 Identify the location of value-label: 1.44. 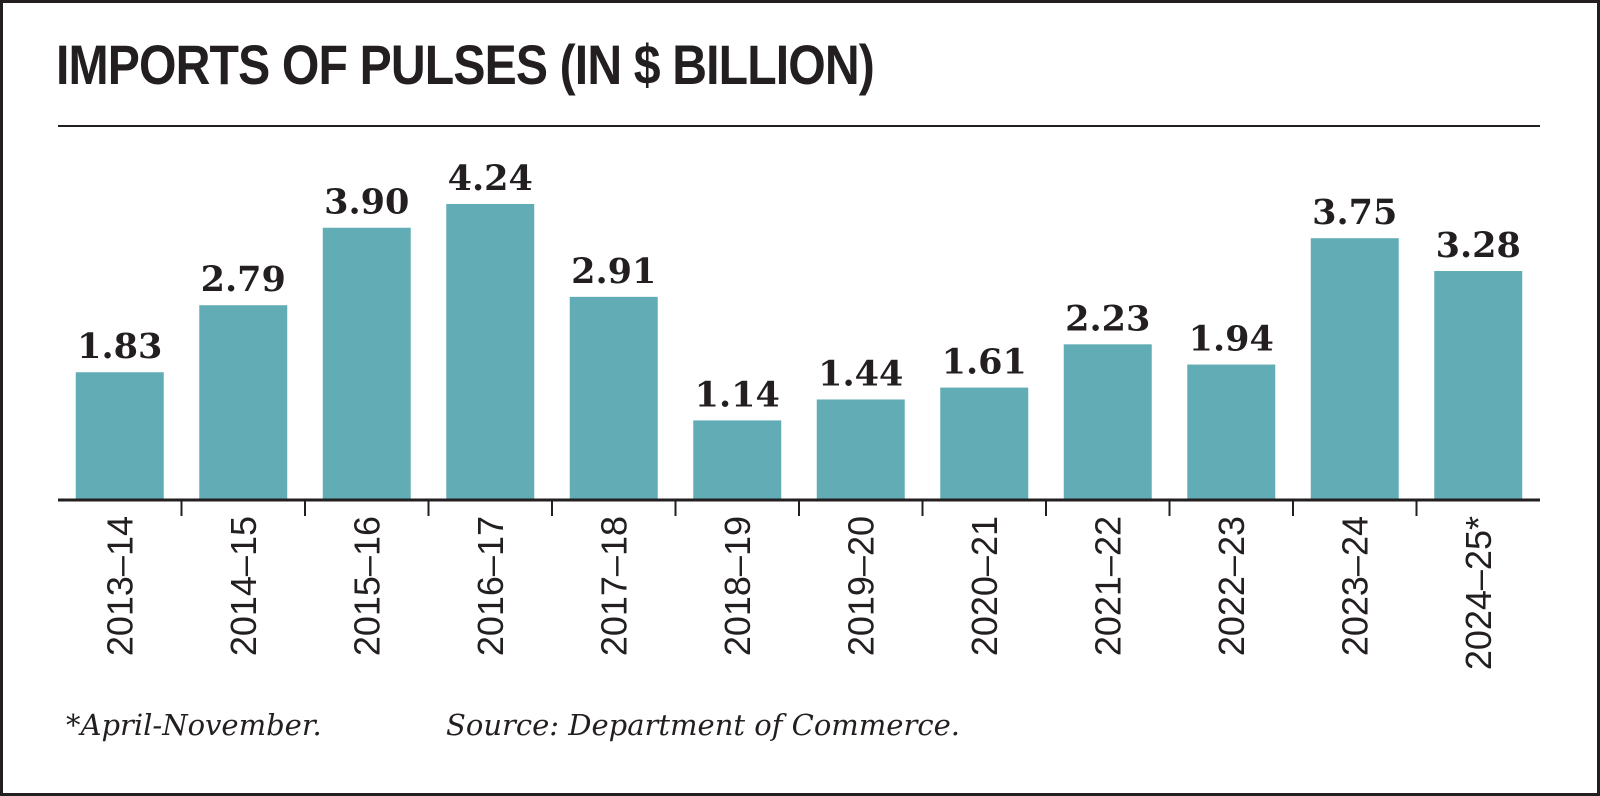
(860, 373).